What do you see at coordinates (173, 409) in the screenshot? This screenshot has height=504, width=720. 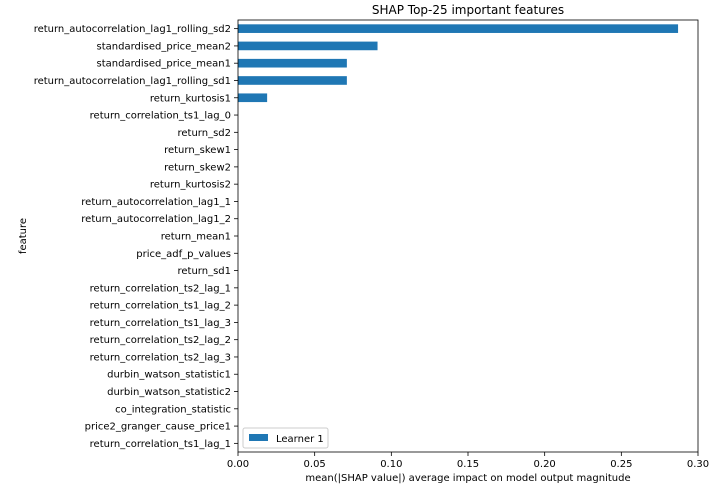 I see `y-tick-label: co_integration_statistic` at bounding box center [173, 409].